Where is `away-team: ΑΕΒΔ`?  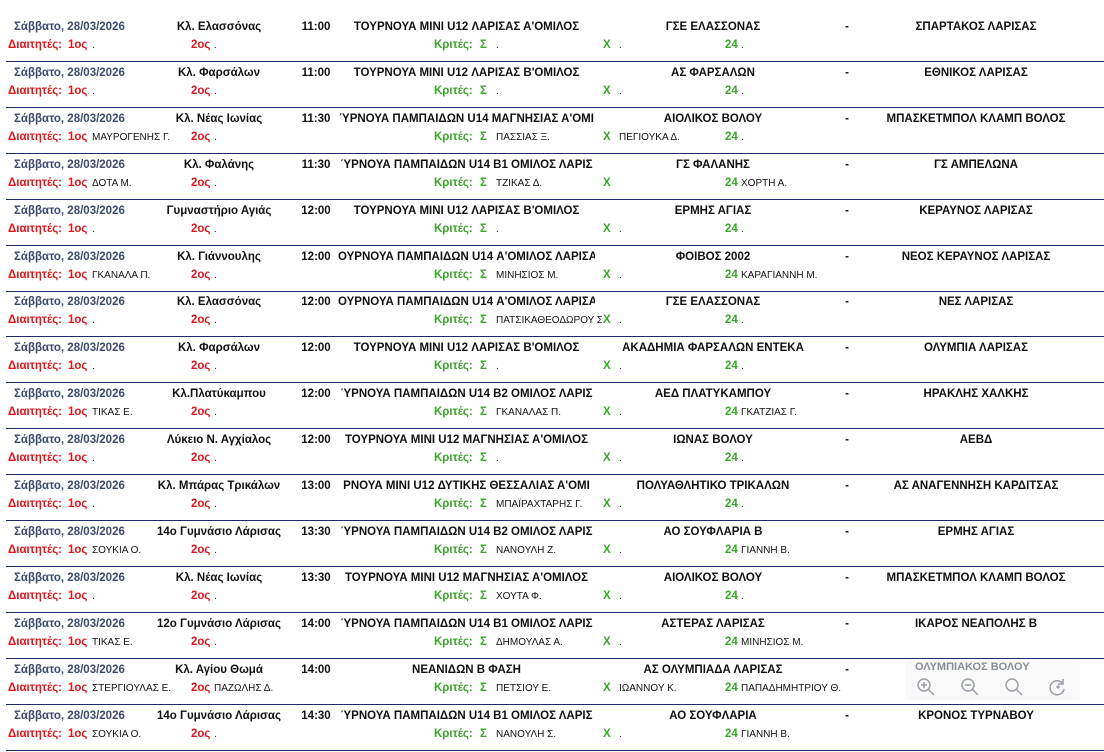
away-team: ΑΕΒΔ is located at coordinates (976, 440).